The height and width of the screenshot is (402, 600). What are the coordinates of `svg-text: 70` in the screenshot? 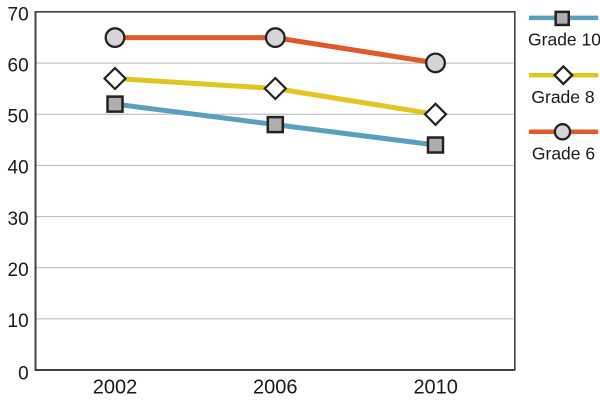 It's located at (18, 14).